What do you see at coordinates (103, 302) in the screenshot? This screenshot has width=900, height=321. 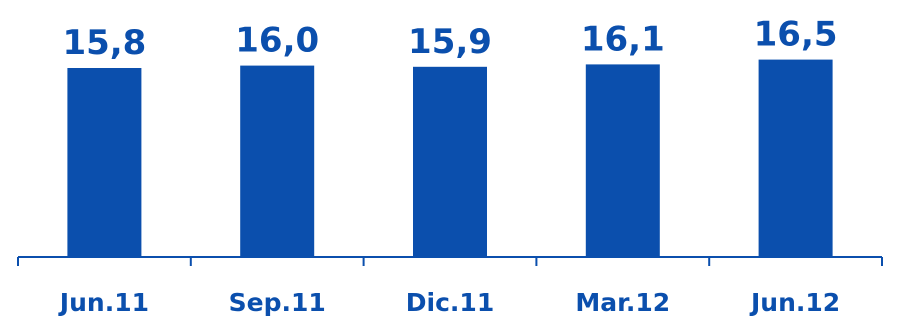 I see `x-tick-label: Jun.11` at bounding box center [103, 302].